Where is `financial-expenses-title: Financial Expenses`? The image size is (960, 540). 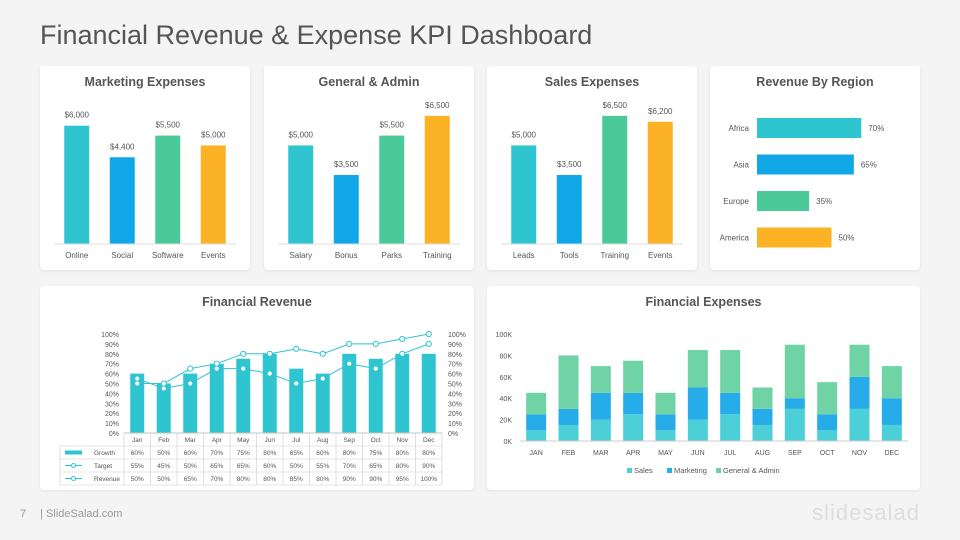 financial-expenses-title: Financial Expenses is located at coordinates (703, 302).